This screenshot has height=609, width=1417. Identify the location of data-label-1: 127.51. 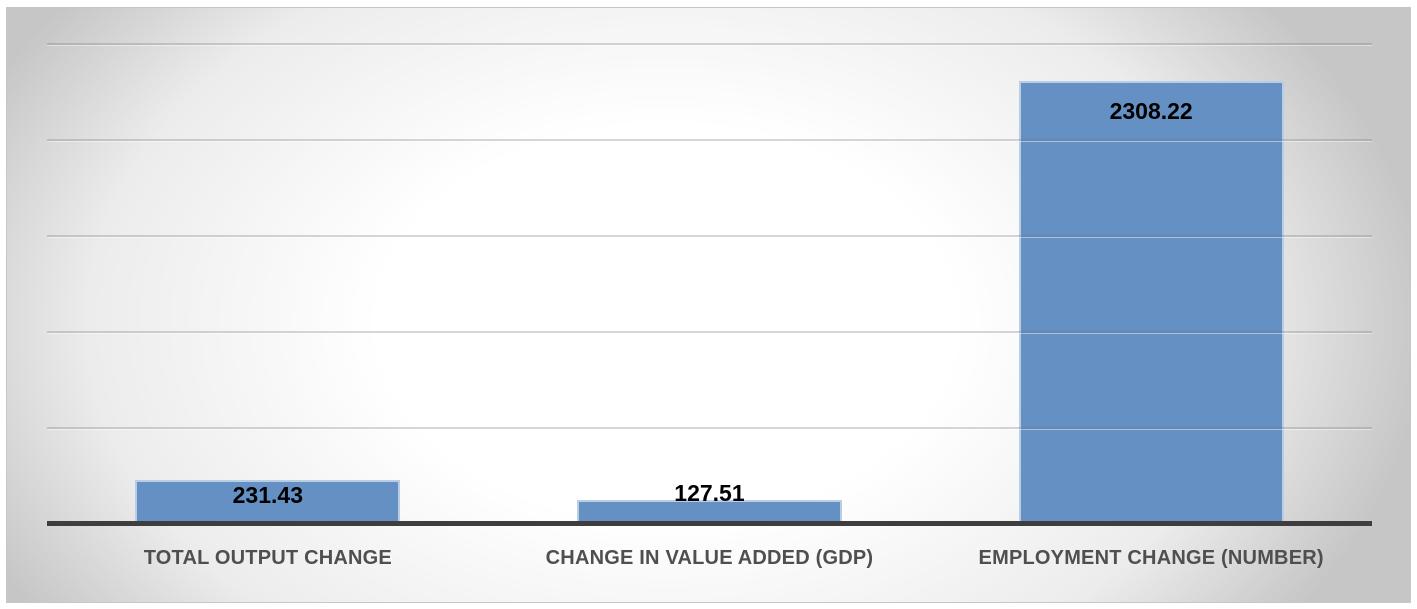
(709, 492).